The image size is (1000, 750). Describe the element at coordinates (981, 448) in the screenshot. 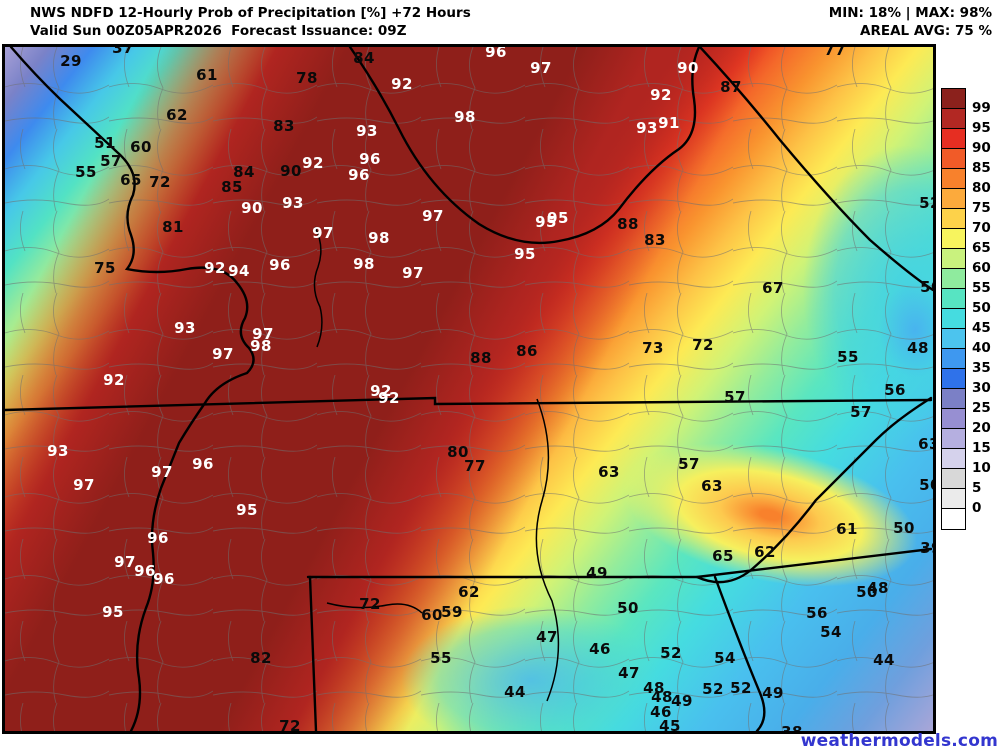

I see `colorbar-tick-label: 15` at that location.